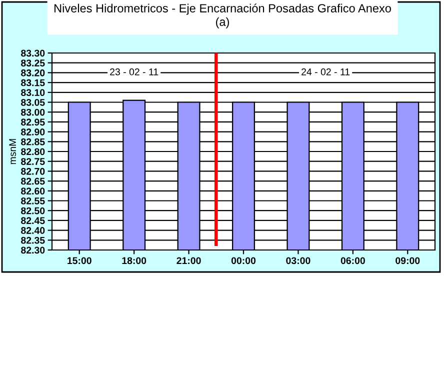  What do you see at coordinates (33, 53) in the screenshot?
I see `y-tick-label: 83.30` at bounding box center [33, 53].